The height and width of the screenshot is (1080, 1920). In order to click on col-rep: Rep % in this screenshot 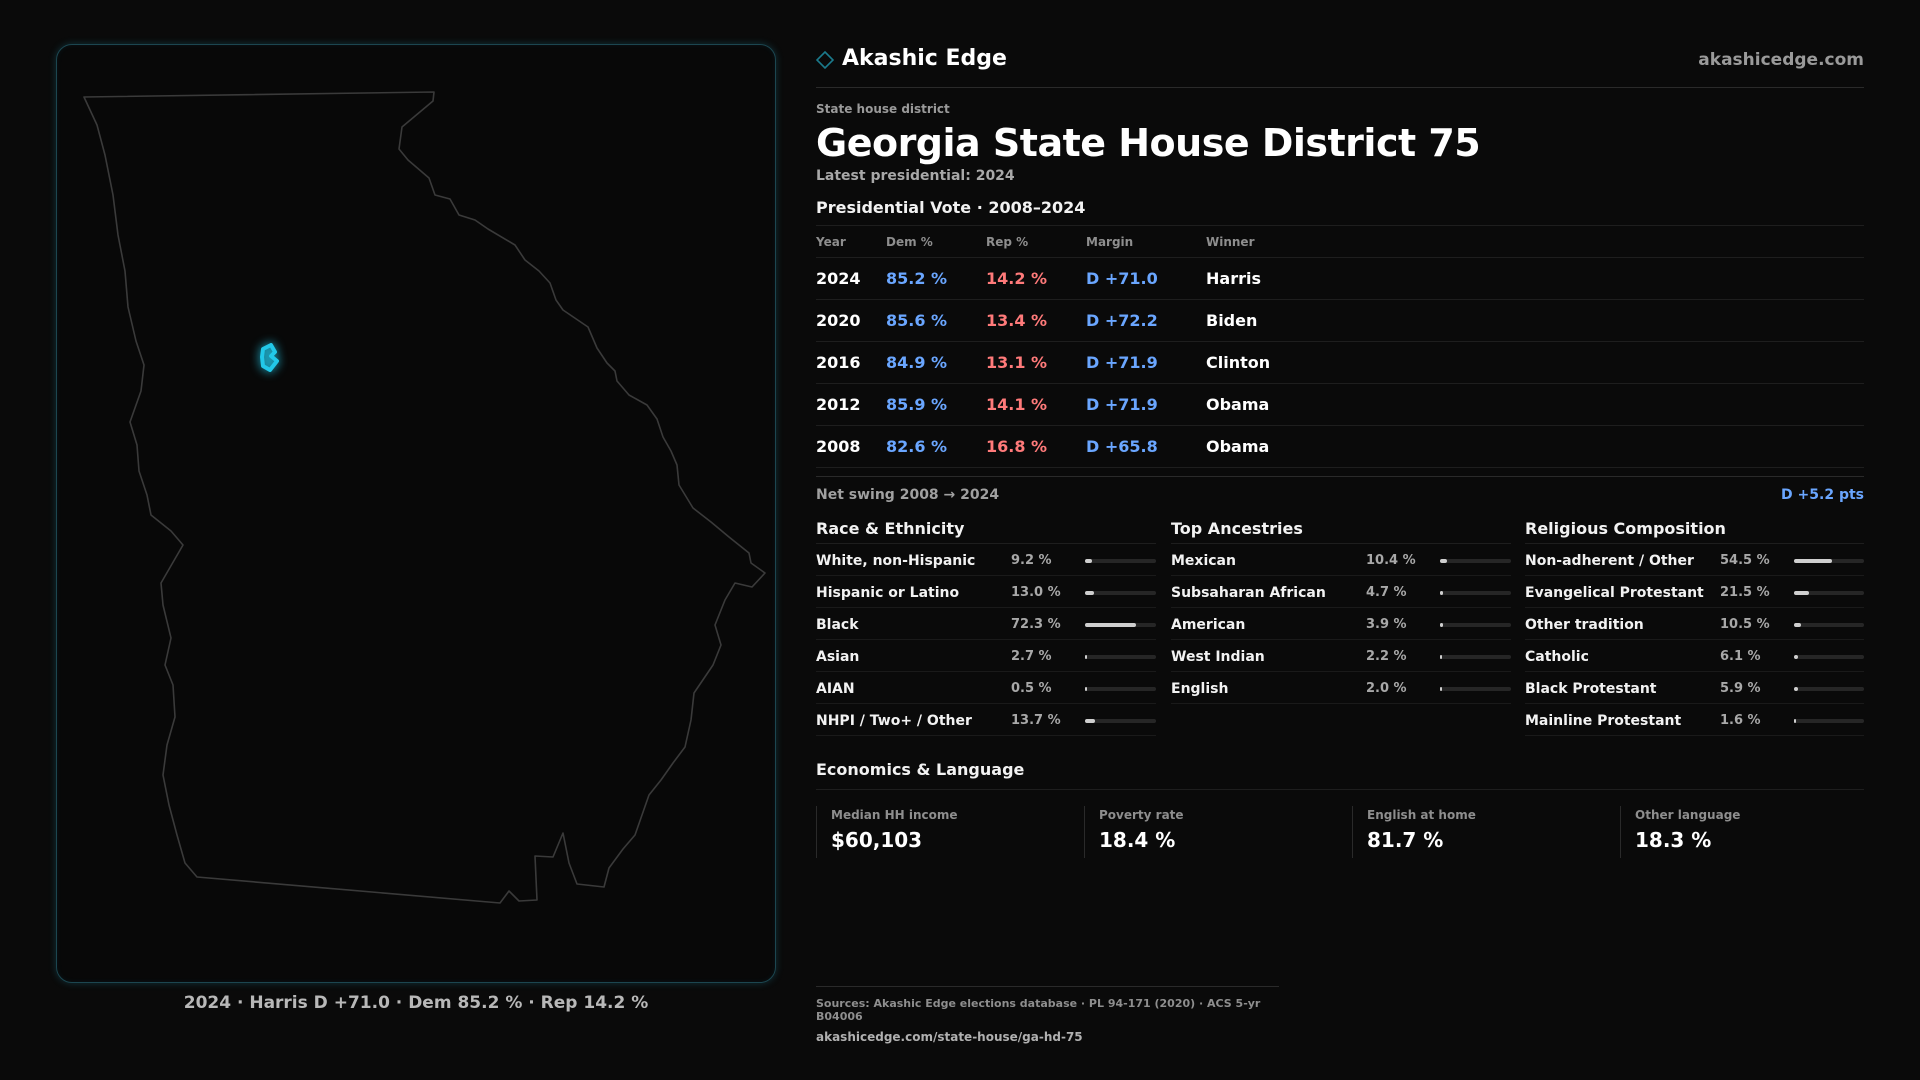, I will do `click(1036, 241)`.